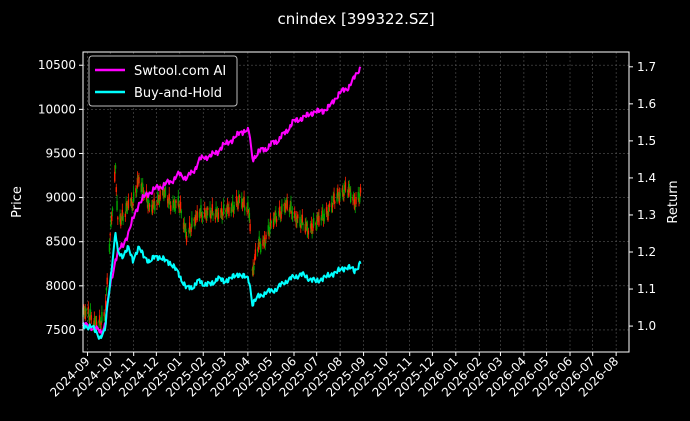  What do you see at coordinates (60, 330) in the screenshot?
I see `y-left-tick-label: 7500` at bounding box center [60, 330].